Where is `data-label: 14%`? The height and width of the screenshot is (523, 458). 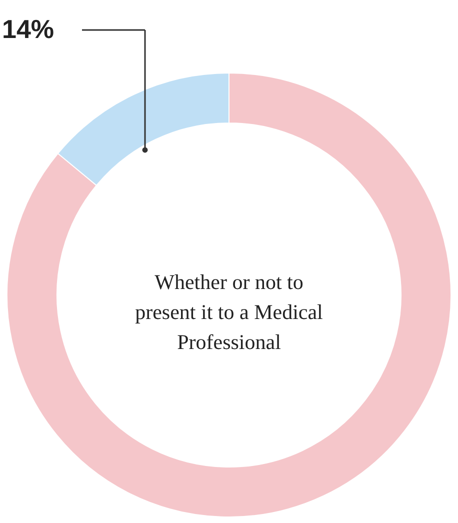 data-label: 14% is located at coordinates (28, 29).